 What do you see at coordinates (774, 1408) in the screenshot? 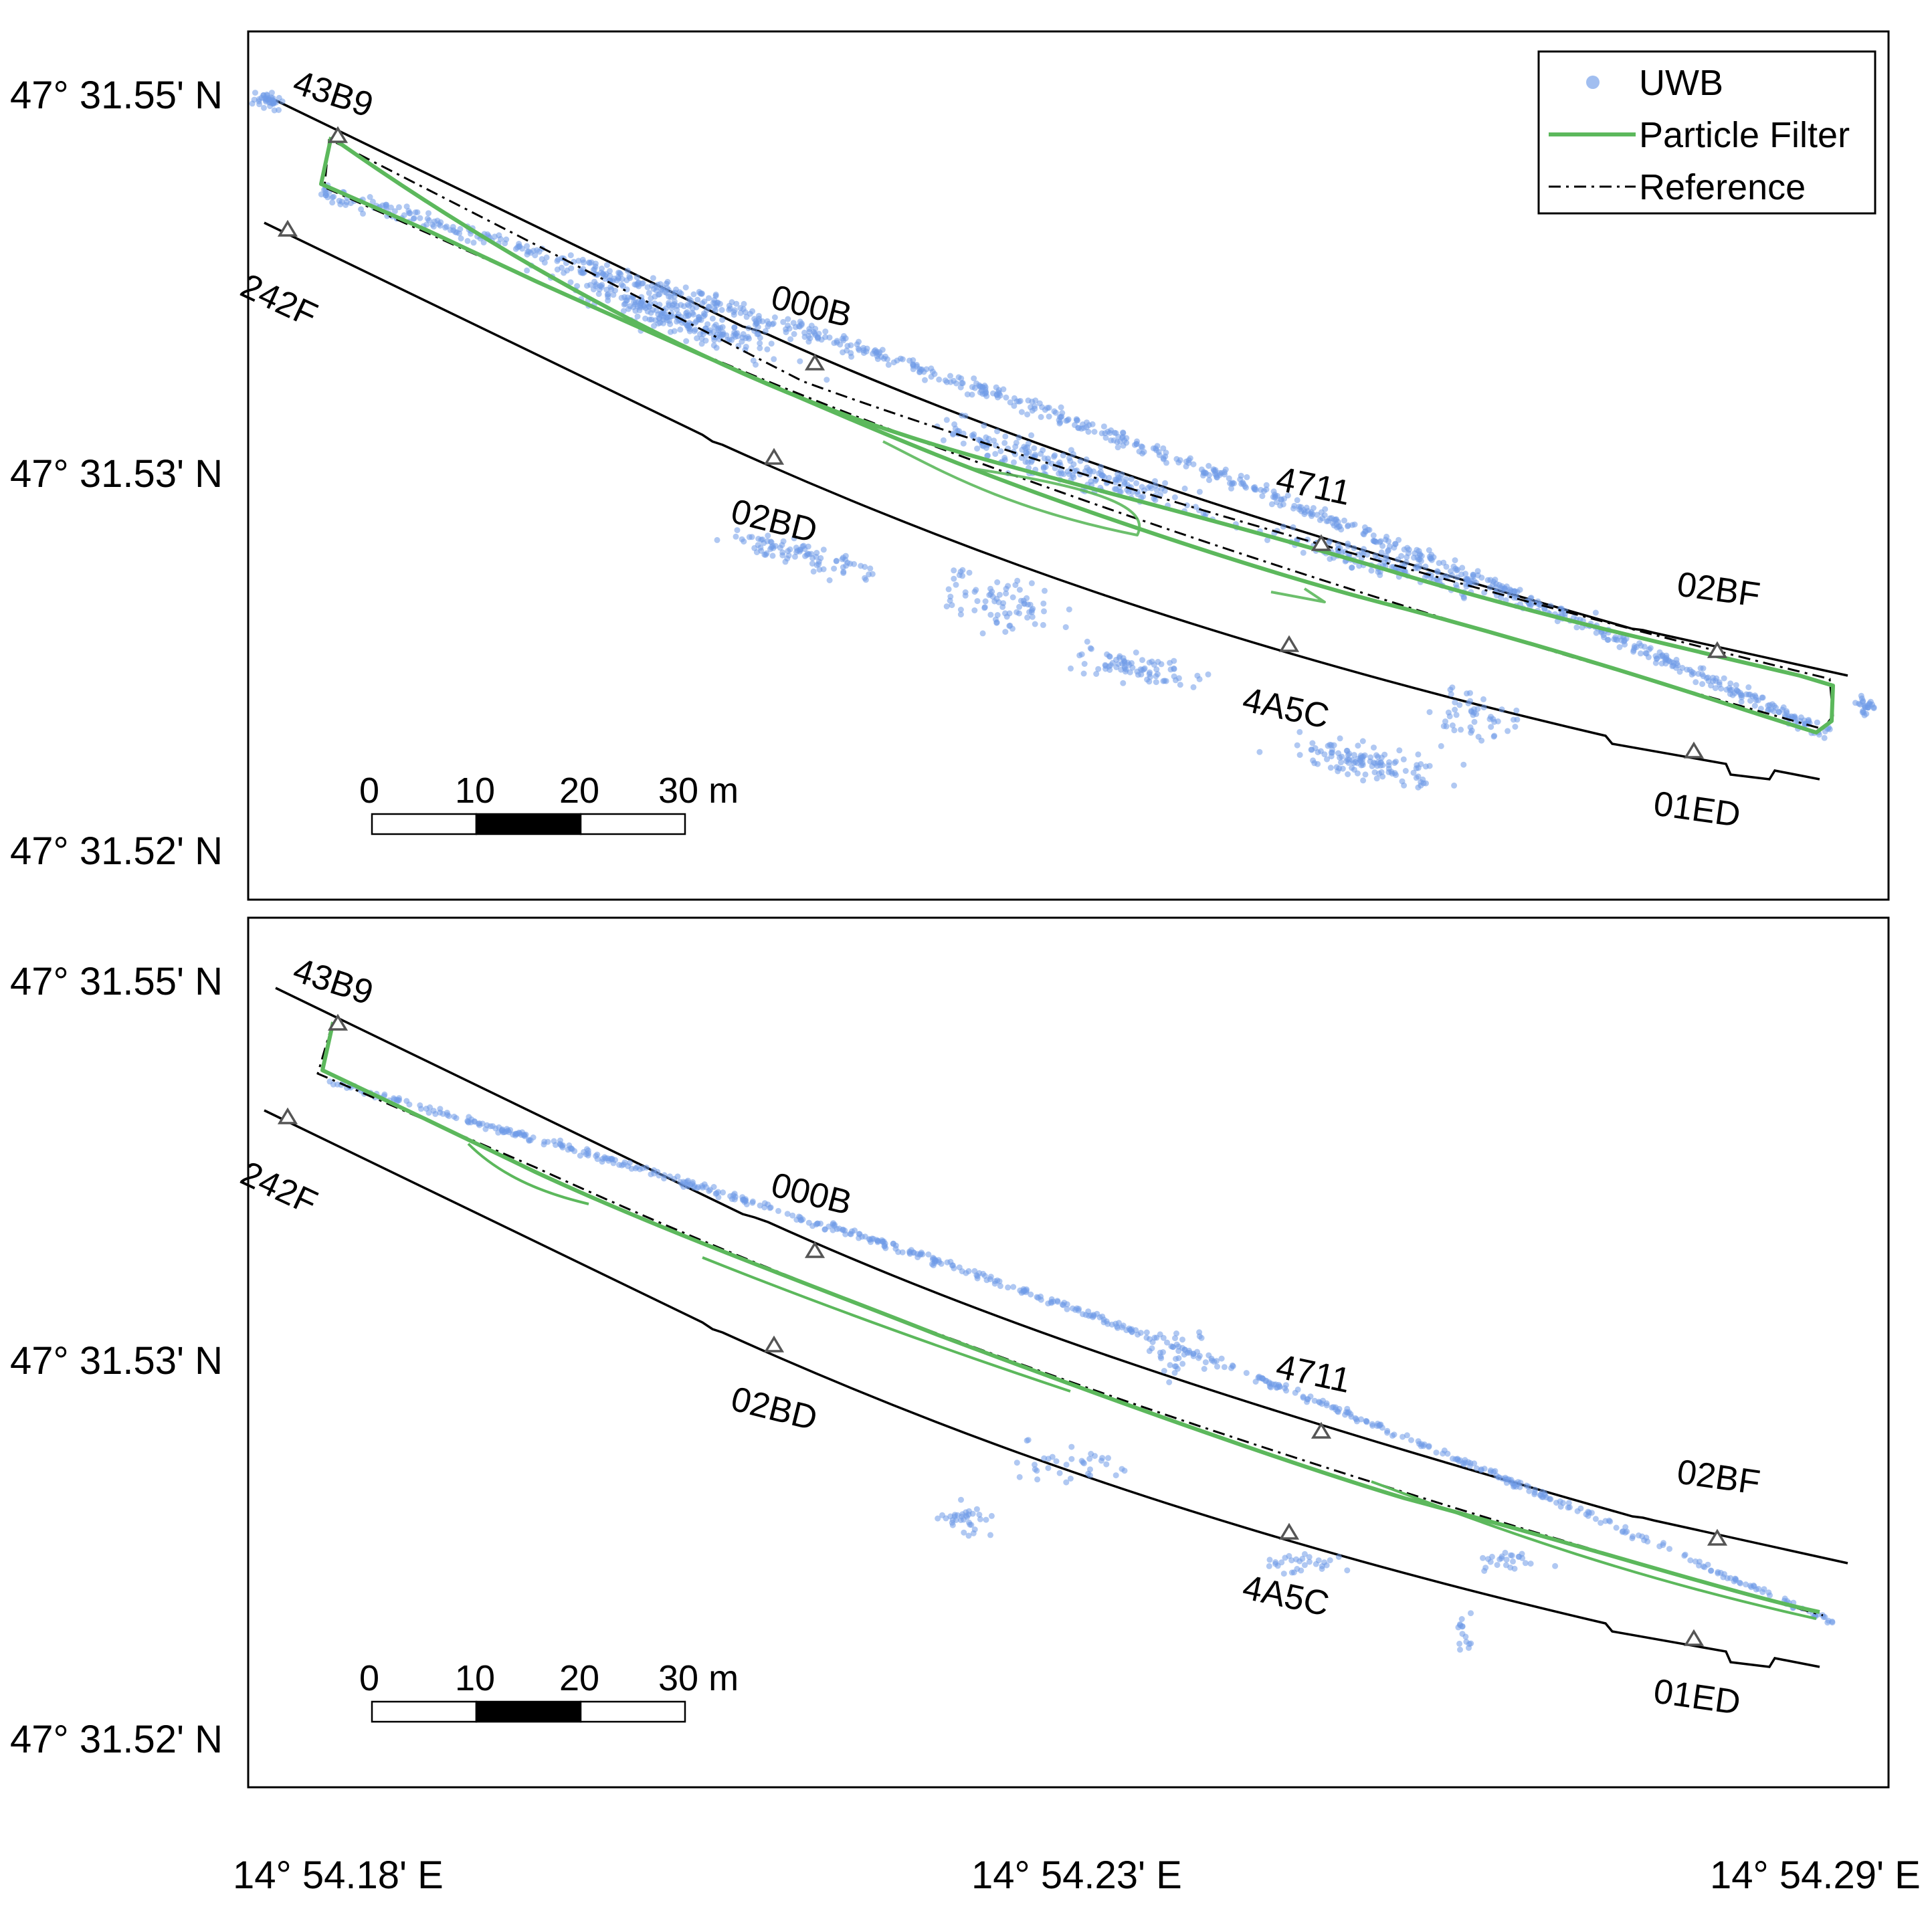
I see `anchor-label: 02BD` at bounding box center [774, 1408].